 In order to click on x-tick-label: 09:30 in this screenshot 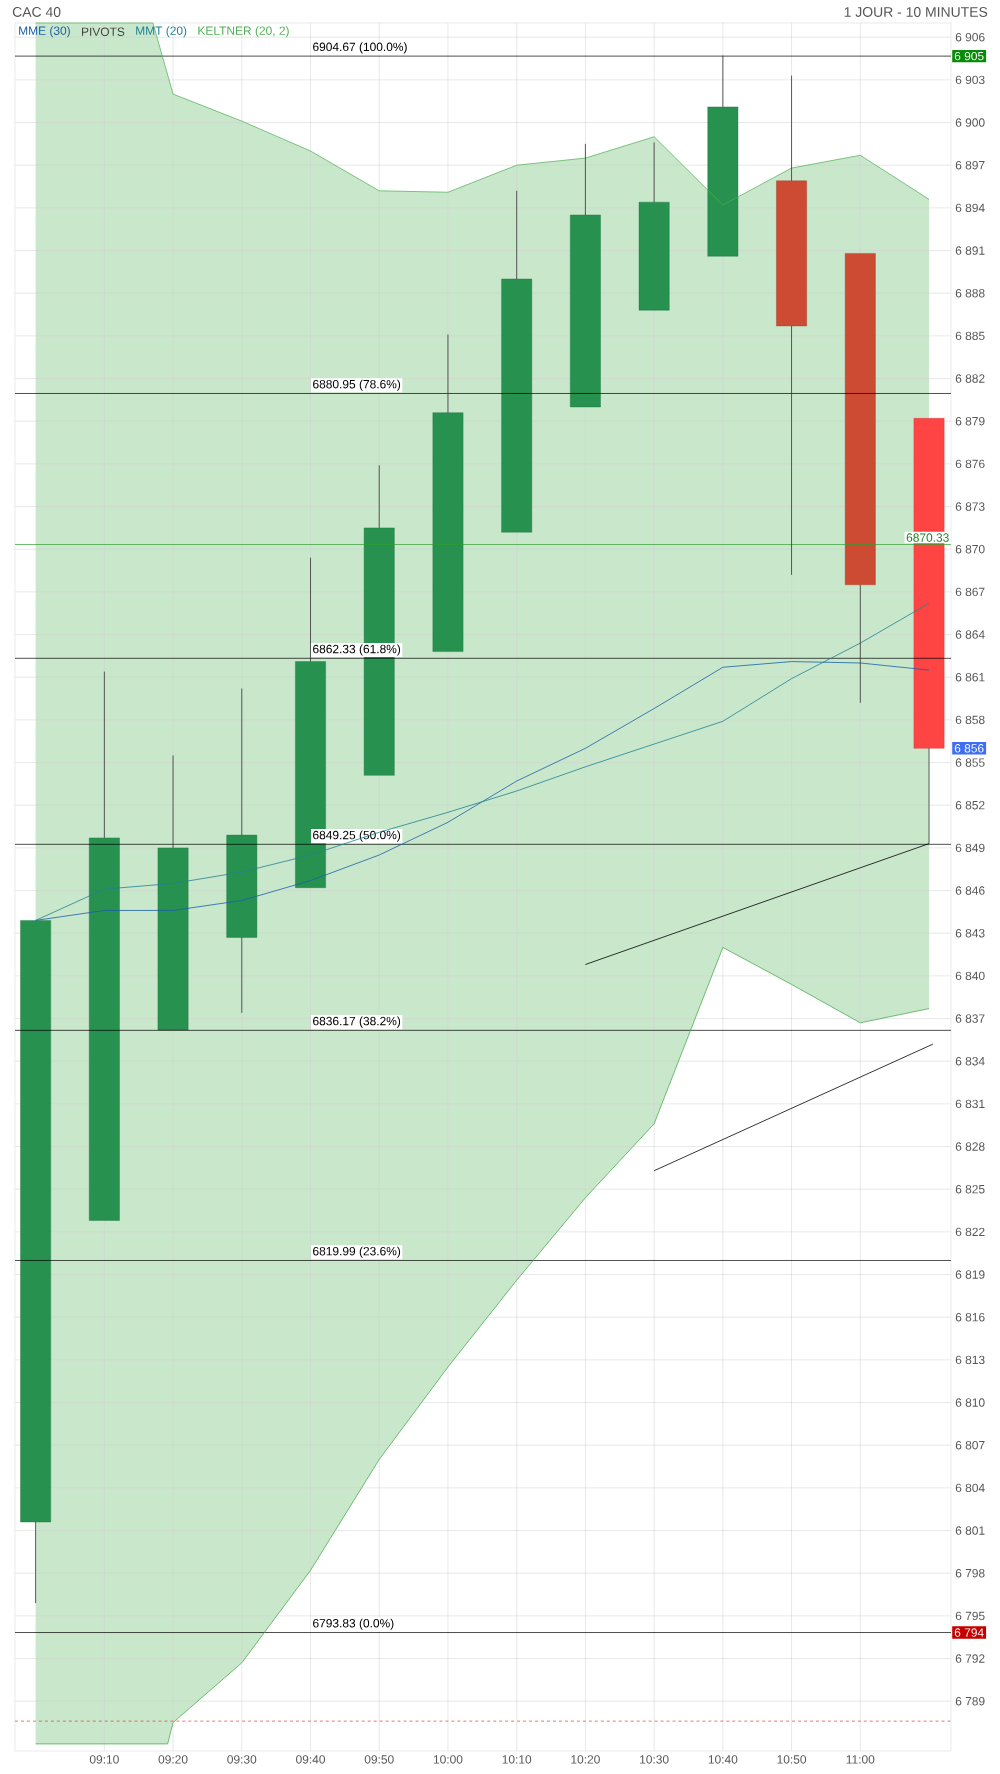, I will do `click(242, 1759)`.